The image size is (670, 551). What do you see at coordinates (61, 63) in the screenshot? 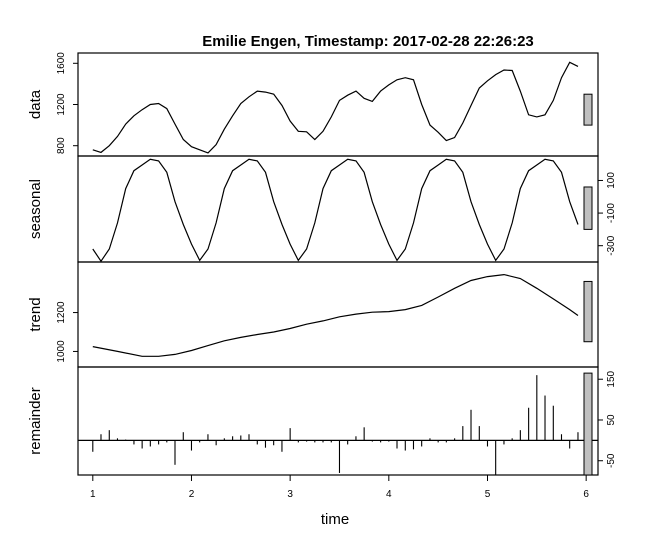
I see `y-tick-label-data: 1600` at bounding box center [61, 63].